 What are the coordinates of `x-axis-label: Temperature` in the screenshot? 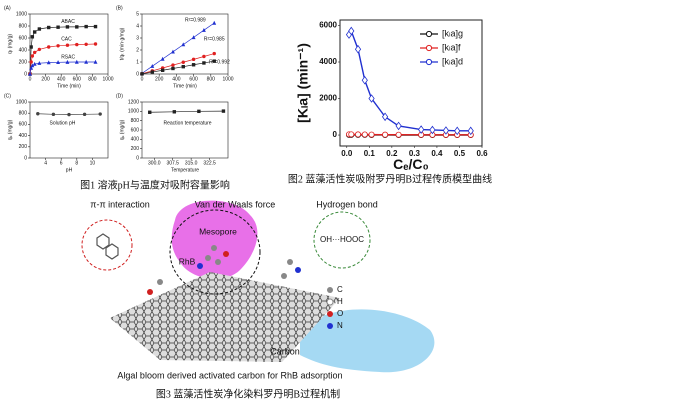 It's located at (185, 170).